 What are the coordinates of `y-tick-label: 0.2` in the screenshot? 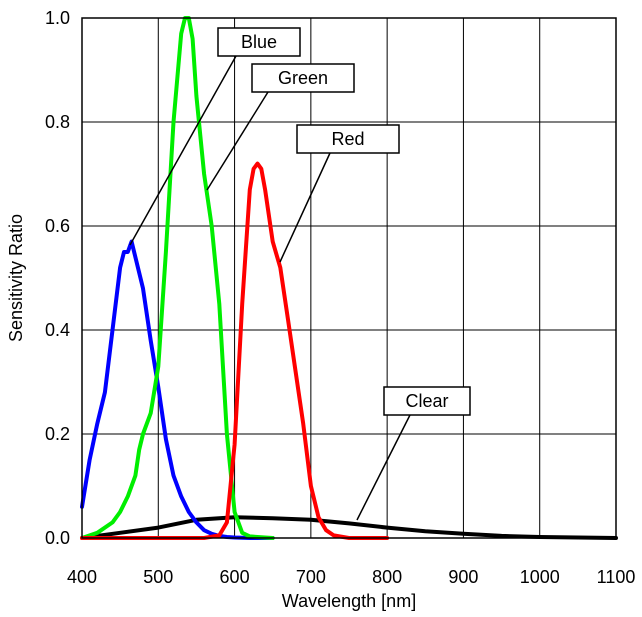 It's located at (57, 434).